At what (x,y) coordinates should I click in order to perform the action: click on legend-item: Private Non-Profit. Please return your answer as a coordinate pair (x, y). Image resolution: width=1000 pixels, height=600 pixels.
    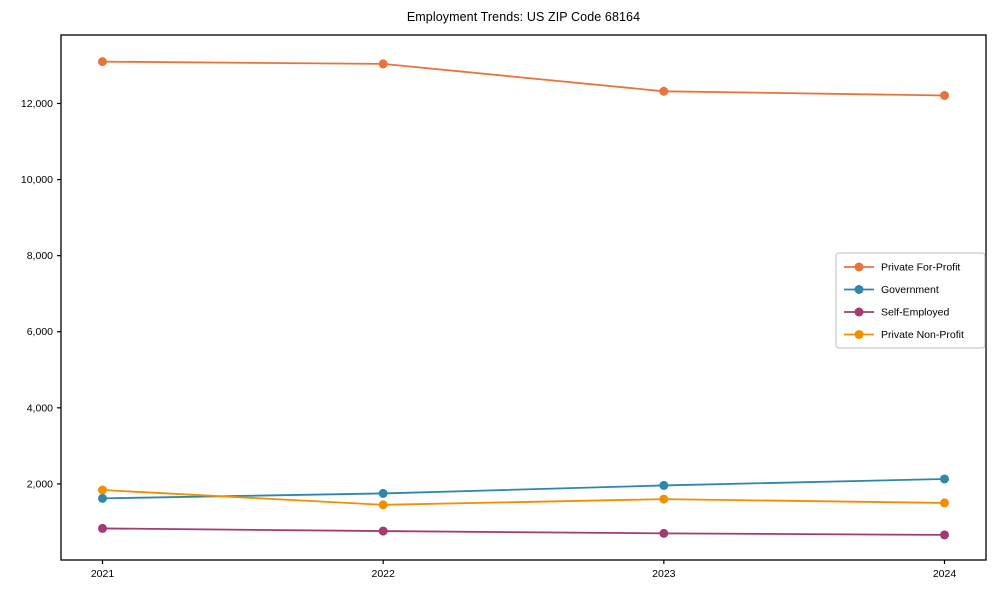
    Looking at the image, I should click on (904, 335).